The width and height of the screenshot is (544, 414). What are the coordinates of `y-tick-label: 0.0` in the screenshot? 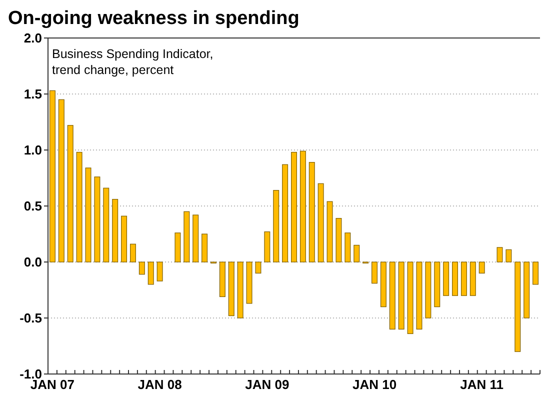 It's located at (33, 262).